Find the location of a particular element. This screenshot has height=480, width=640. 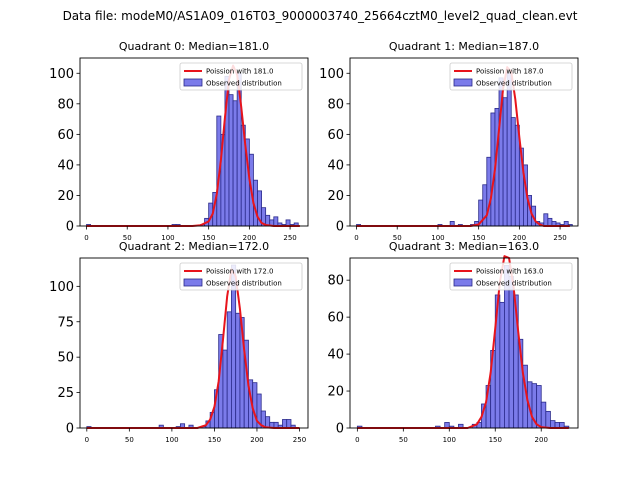

y-tick-label: 25 is located at coordinates (65, 393).